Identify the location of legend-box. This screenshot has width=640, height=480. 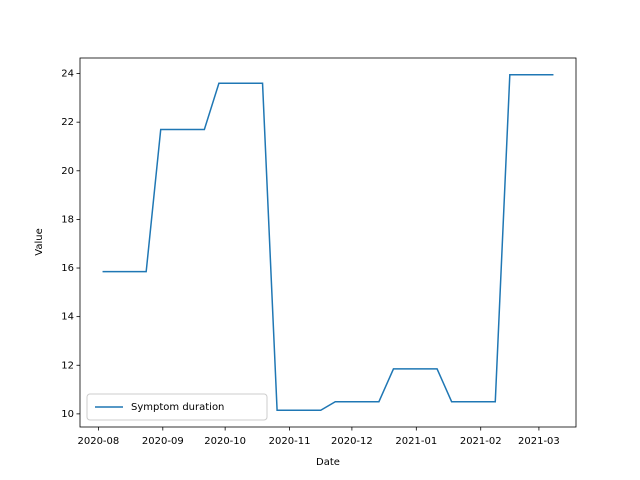
(177, 407).